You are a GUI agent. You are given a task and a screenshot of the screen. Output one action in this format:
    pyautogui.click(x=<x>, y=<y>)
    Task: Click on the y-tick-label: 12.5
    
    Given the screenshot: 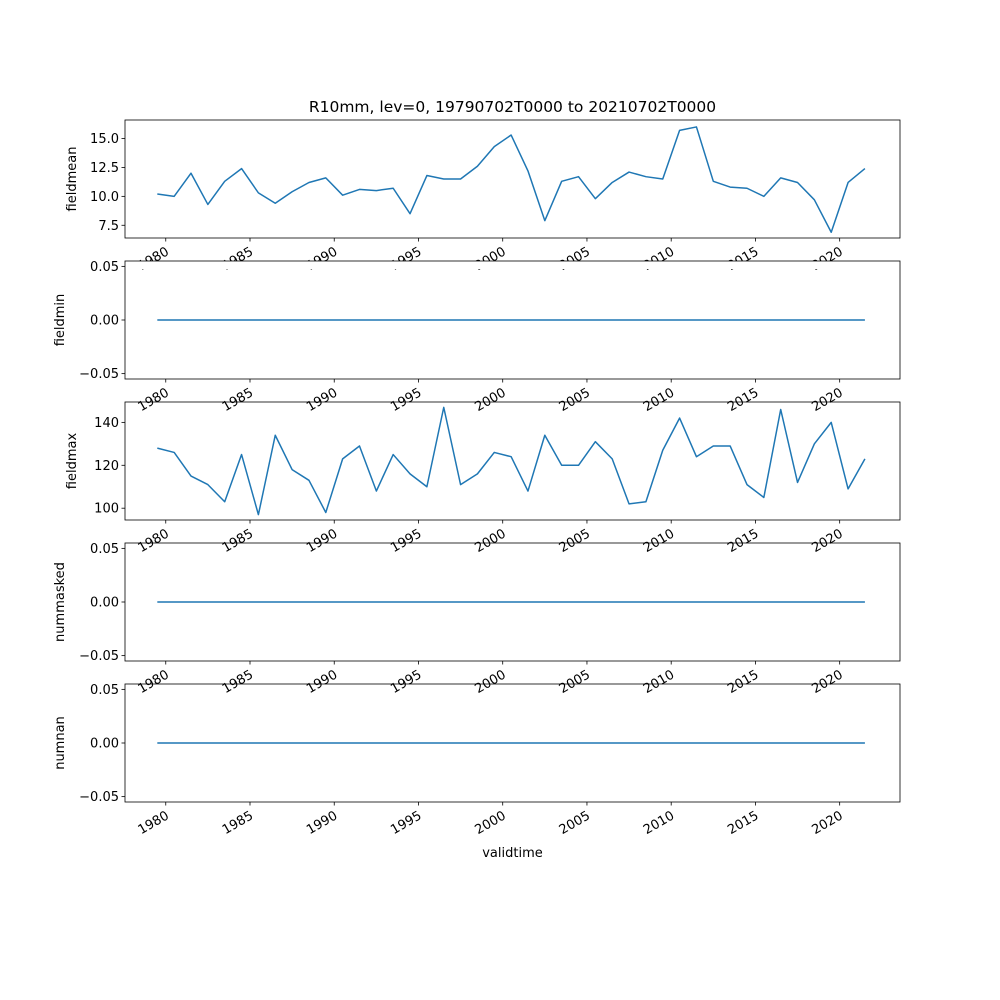 What is the action you would take?
    pyautogui.click(x=104, y=168)
    